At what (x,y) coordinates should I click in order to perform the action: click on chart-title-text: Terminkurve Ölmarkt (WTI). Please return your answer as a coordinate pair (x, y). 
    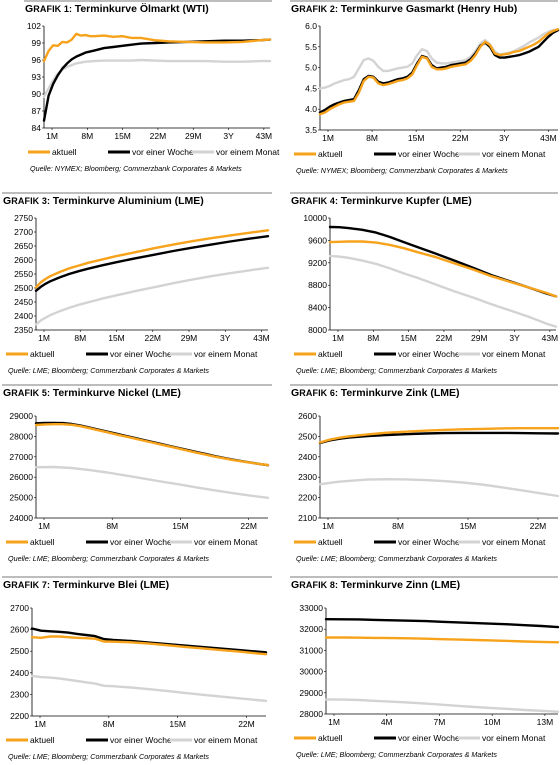
    Looking at the image, I should click on (141, 9).